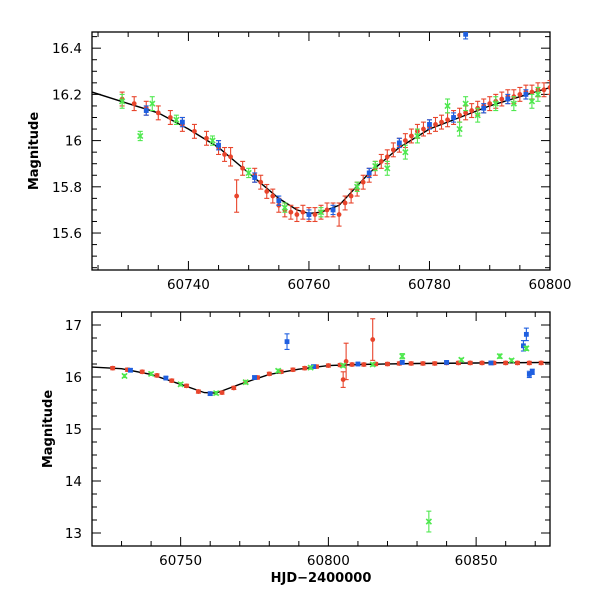 Image resolution: width=600 pixels, height=600 pixels. I want to click on bottom-y-tick-labels: 13 14 15 16 17, so click(73, 430).